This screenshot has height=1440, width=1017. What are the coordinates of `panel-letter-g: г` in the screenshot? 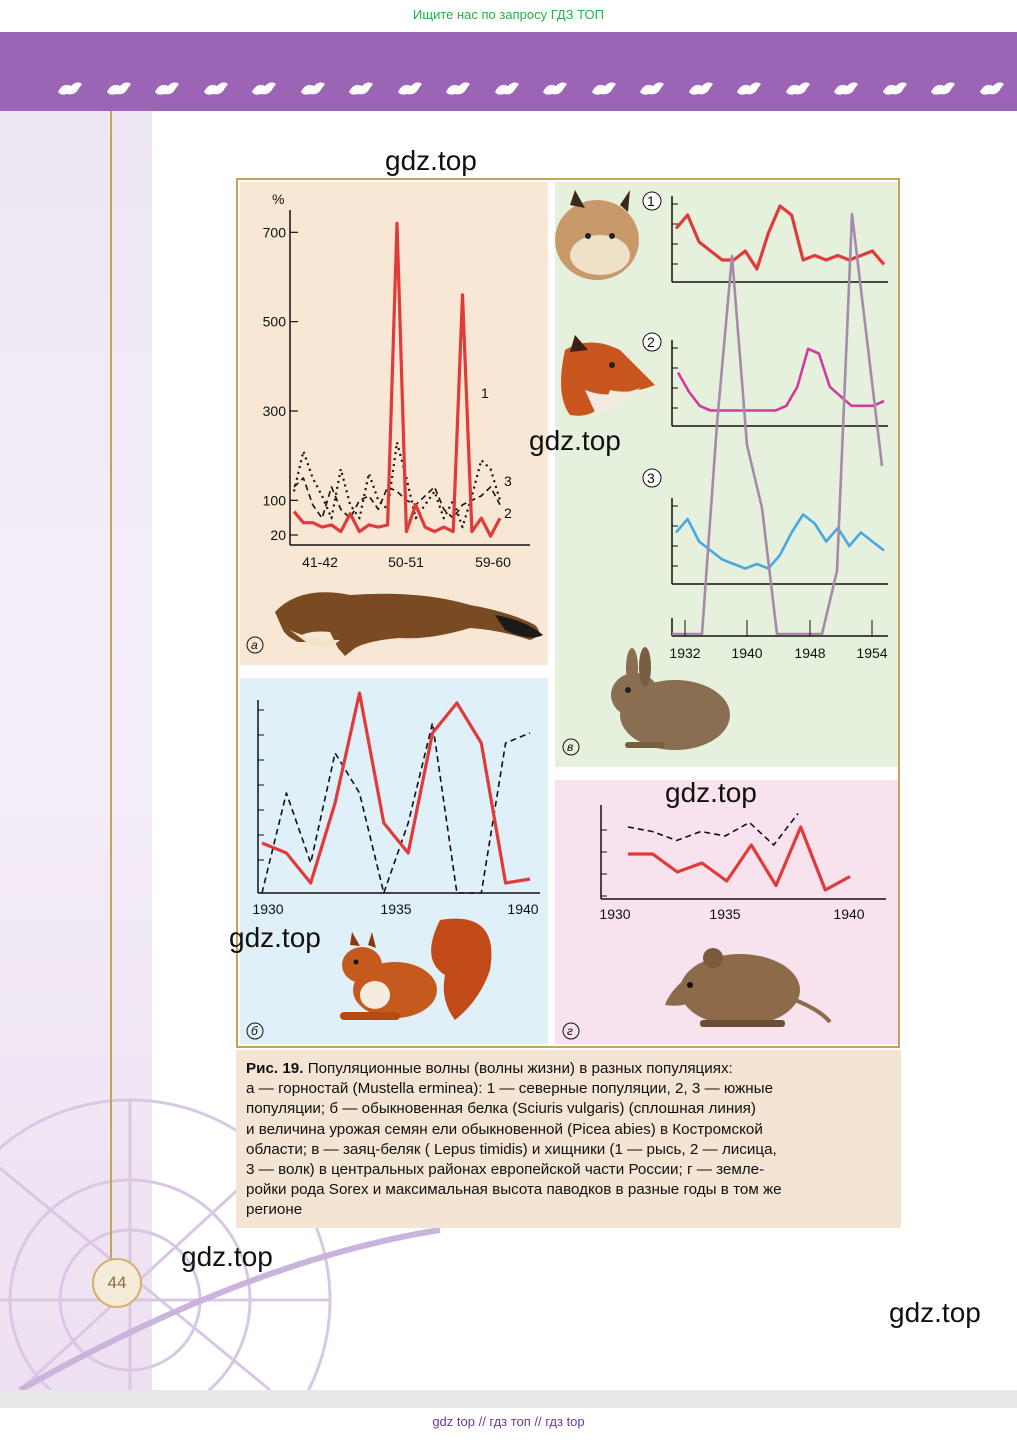 It's located at (570, 1031).